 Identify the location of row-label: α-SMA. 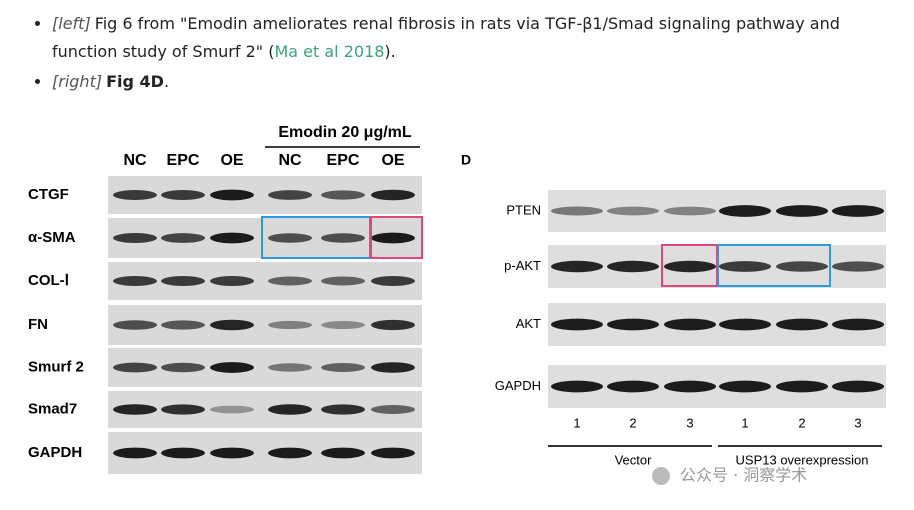
(52, 237).